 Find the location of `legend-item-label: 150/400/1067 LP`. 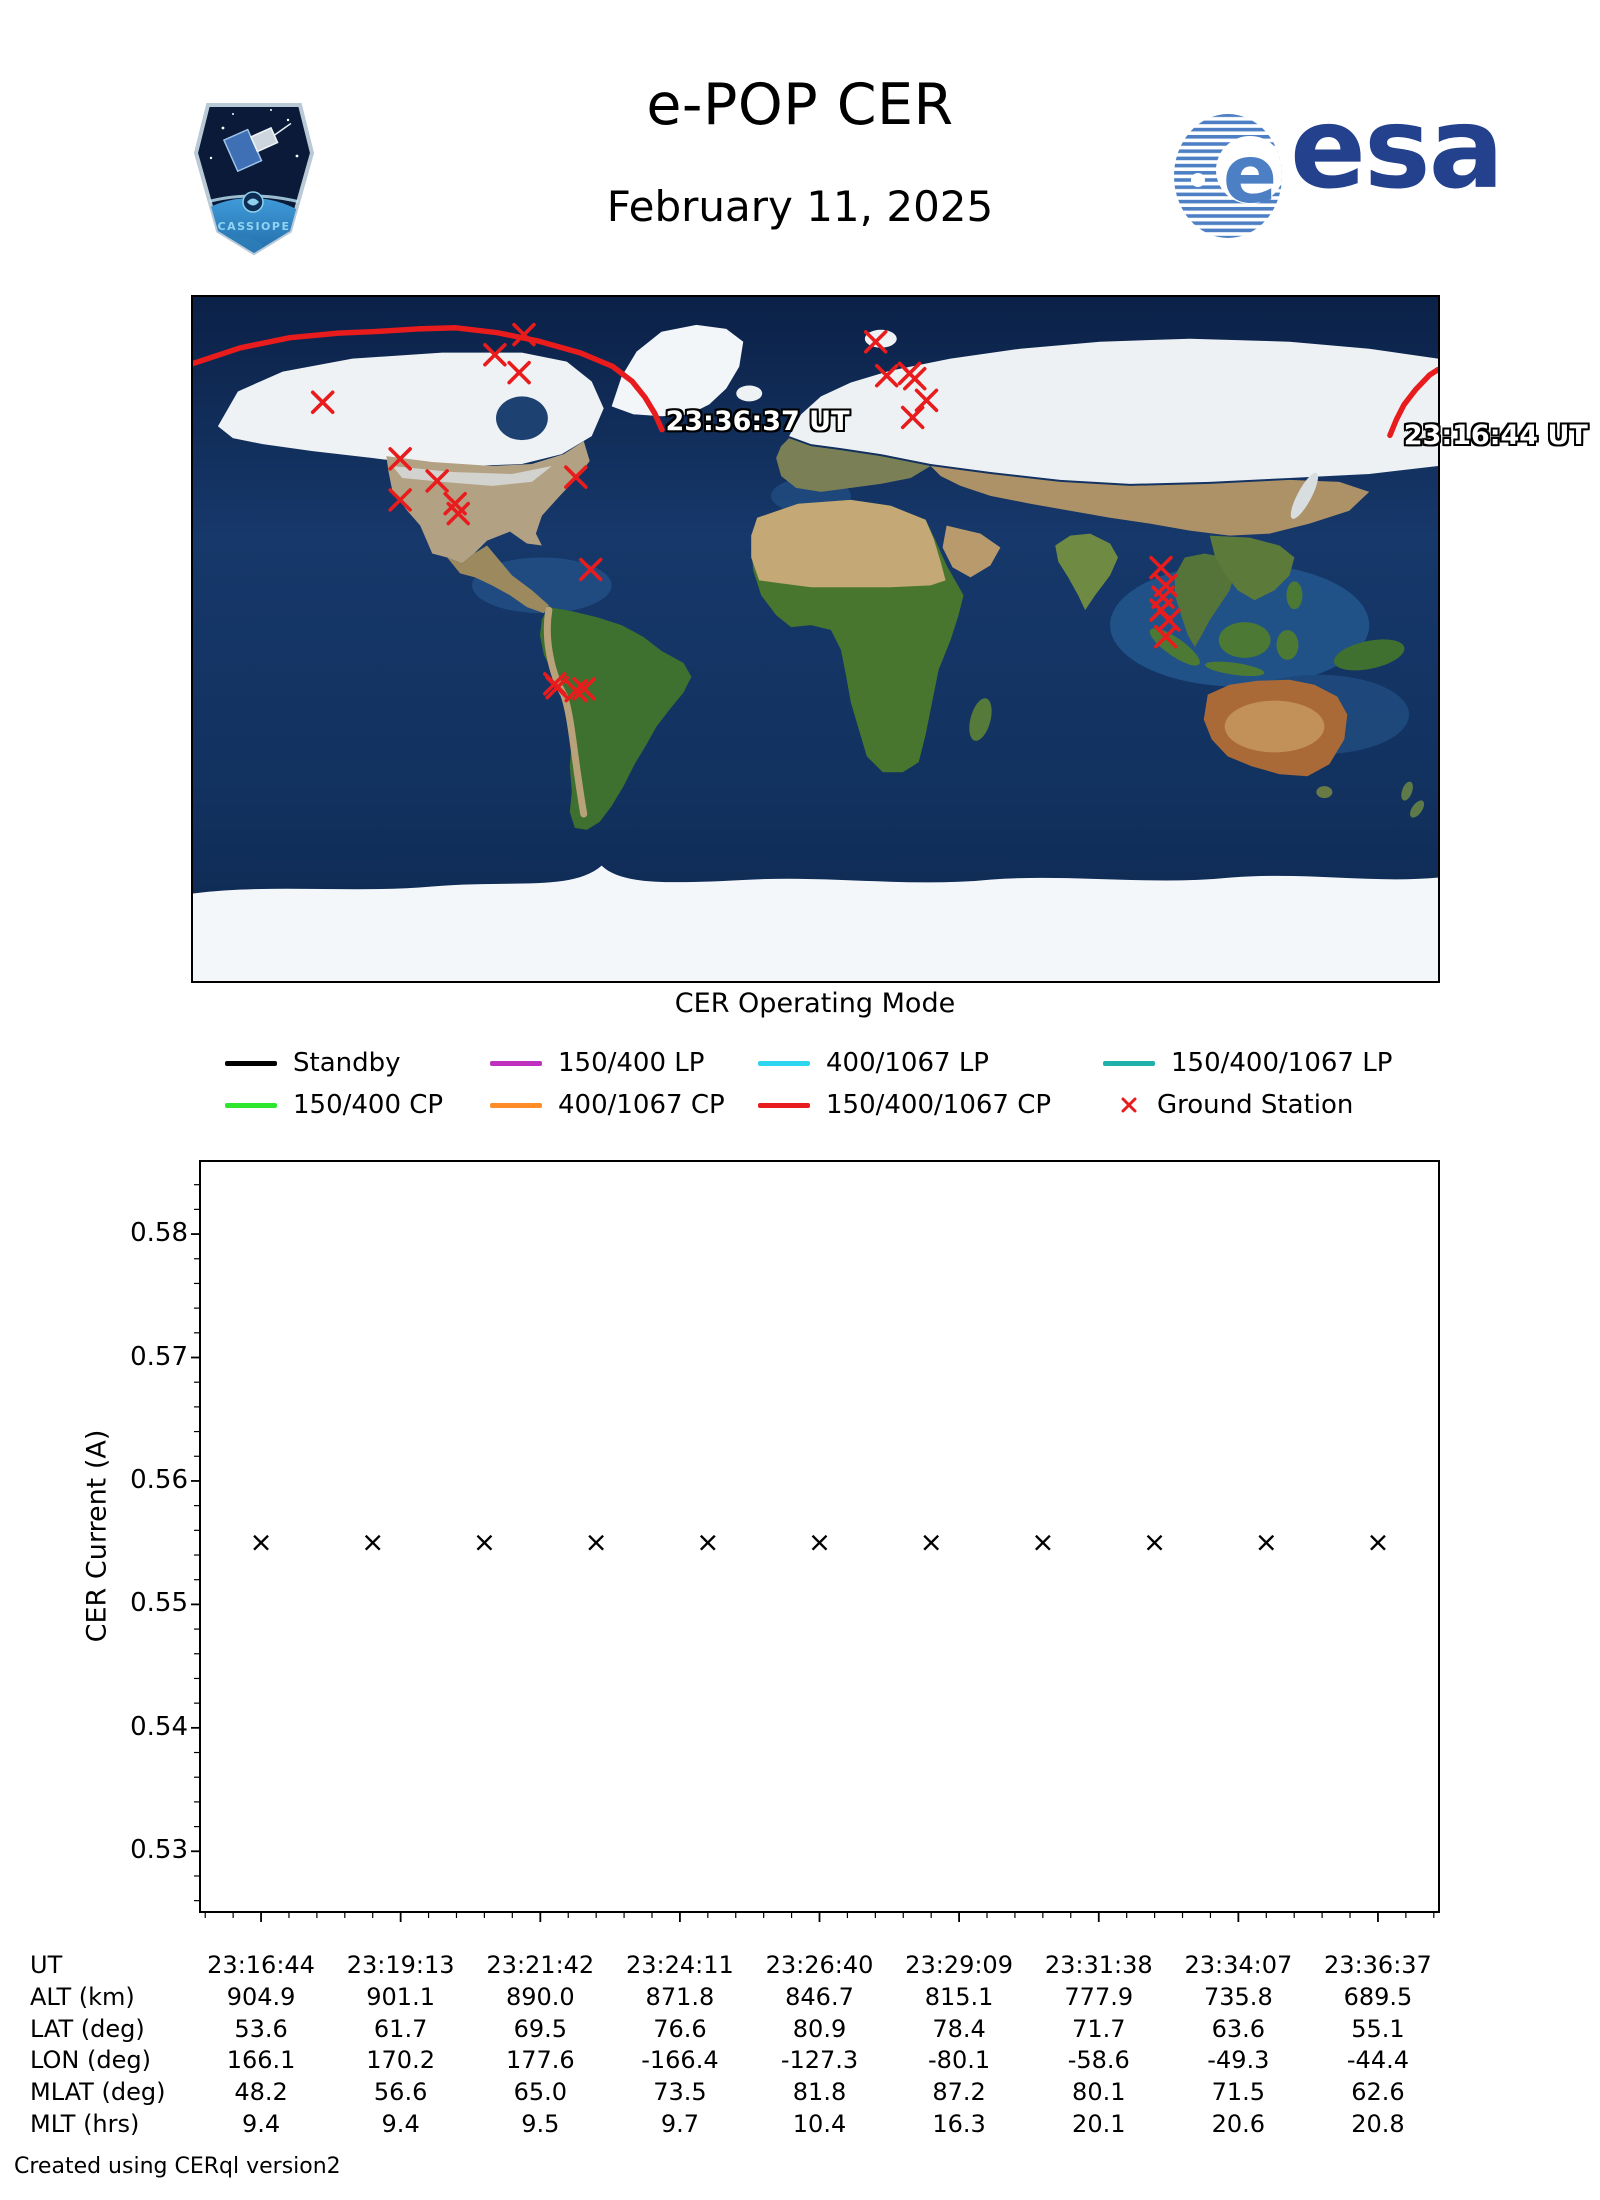

legend-item-label: 150/400/1067 LP is located at coordinates (1282, 1063).